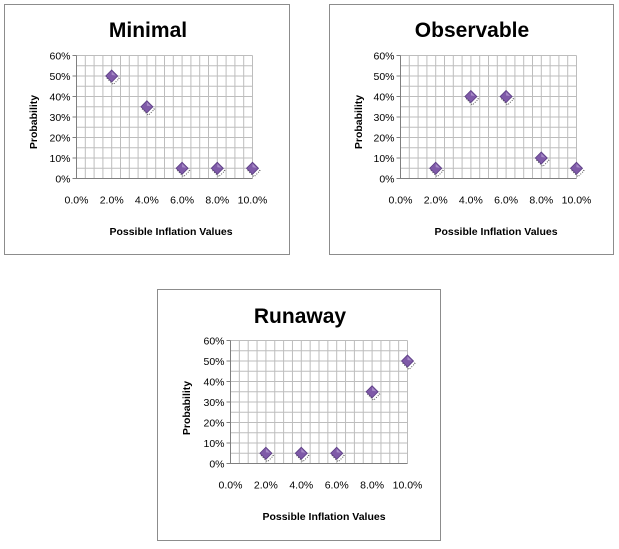  I want to click on chart-title: Observable, so click(472, 30).